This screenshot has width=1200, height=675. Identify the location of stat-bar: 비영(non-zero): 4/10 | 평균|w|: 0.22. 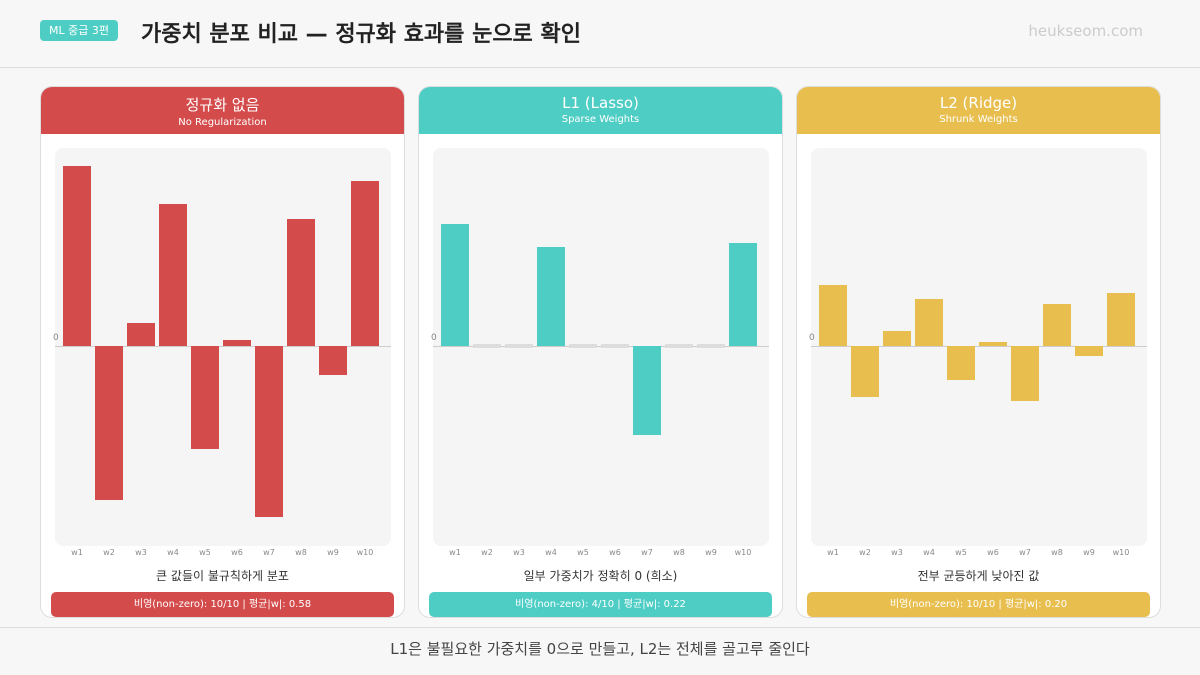
(600, 604).